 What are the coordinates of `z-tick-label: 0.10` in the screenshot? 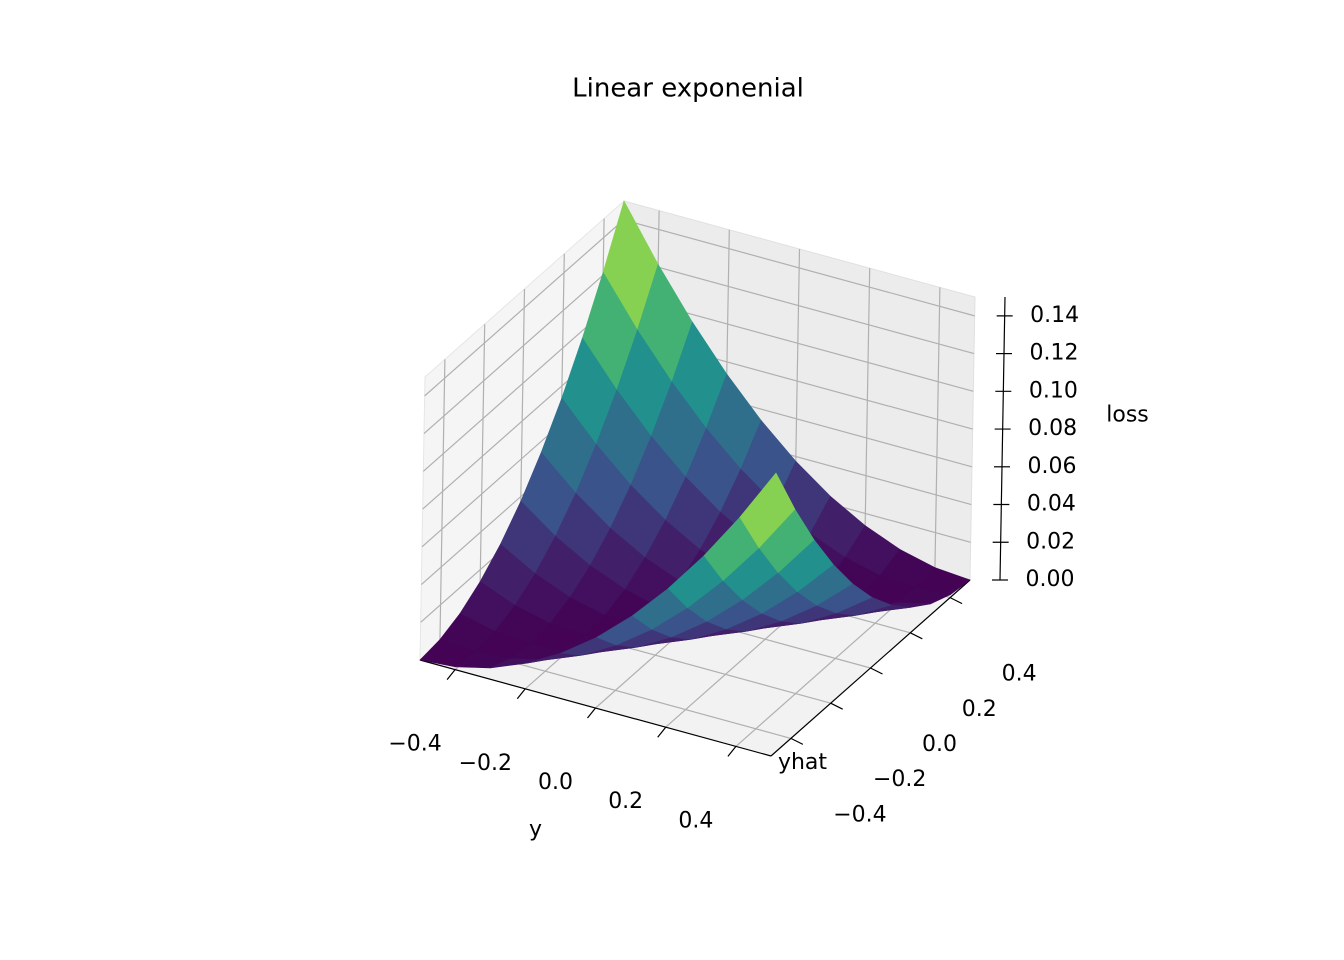 It's located at (1053, 390).